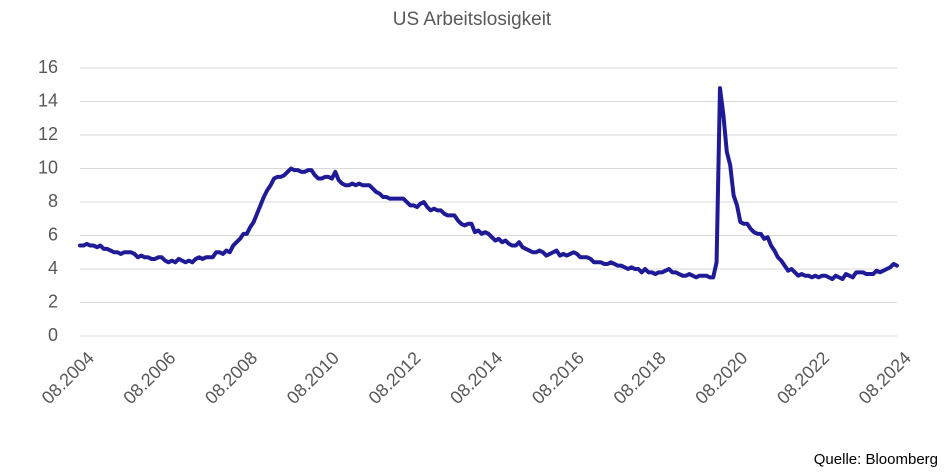  I want to click on y-tick-label: 16, so click(48, 67).